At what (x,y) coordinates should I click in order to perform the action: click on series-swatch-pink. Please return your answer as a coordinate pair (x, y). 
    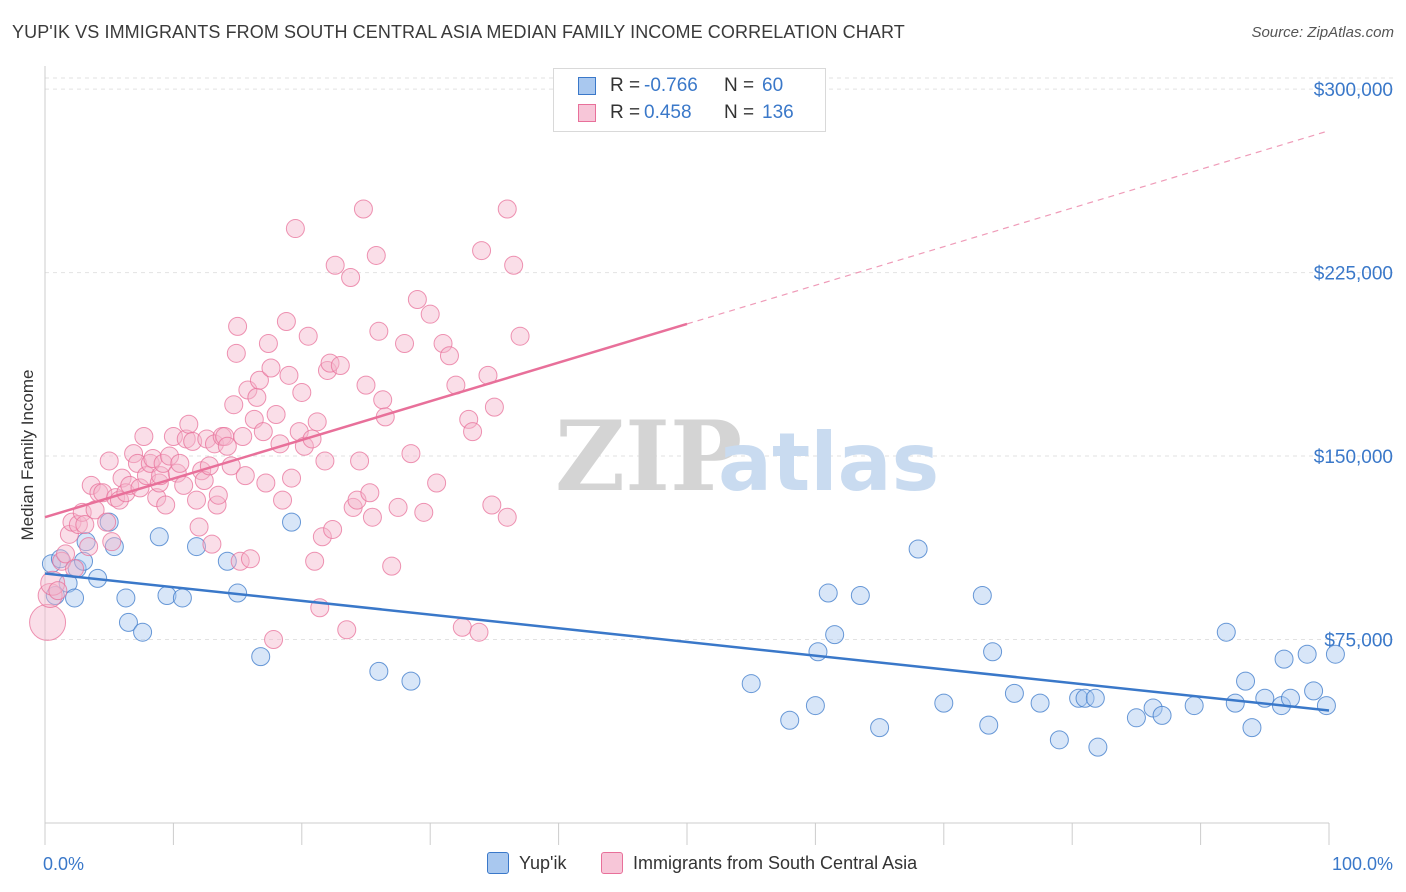
    Looking at the image, I should click on (612, 863).